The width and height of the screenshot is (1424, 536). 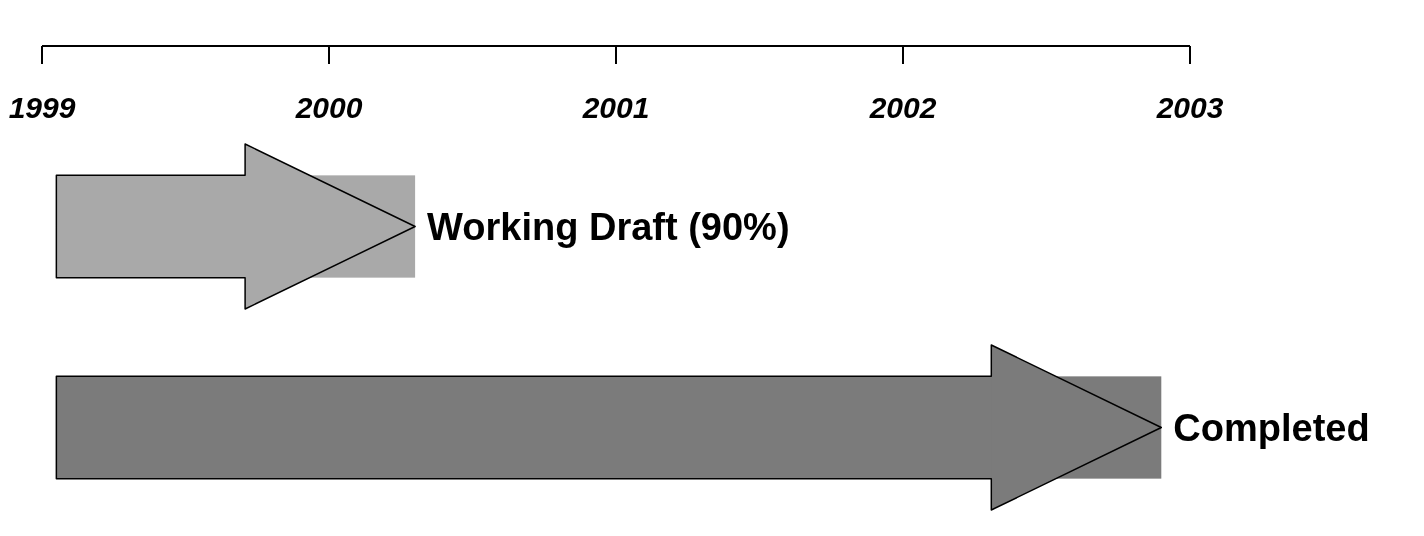 What do you see at coordinates (608, 226) in the screenshot?
I see `annotation: Working Draft (90%)` at bounding box center [608, 226].